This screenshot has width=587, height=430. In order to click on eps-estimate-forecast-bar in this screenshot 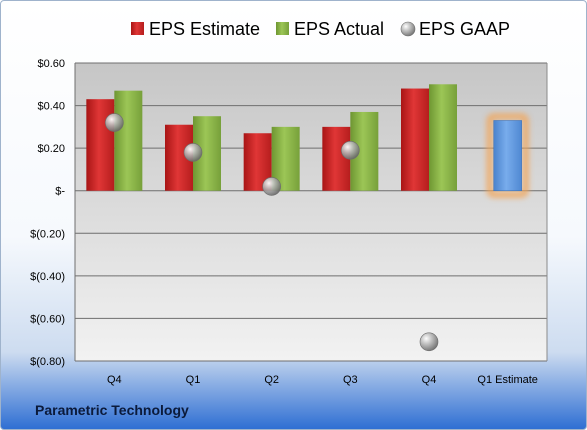, I will do `click(507, 155)`.